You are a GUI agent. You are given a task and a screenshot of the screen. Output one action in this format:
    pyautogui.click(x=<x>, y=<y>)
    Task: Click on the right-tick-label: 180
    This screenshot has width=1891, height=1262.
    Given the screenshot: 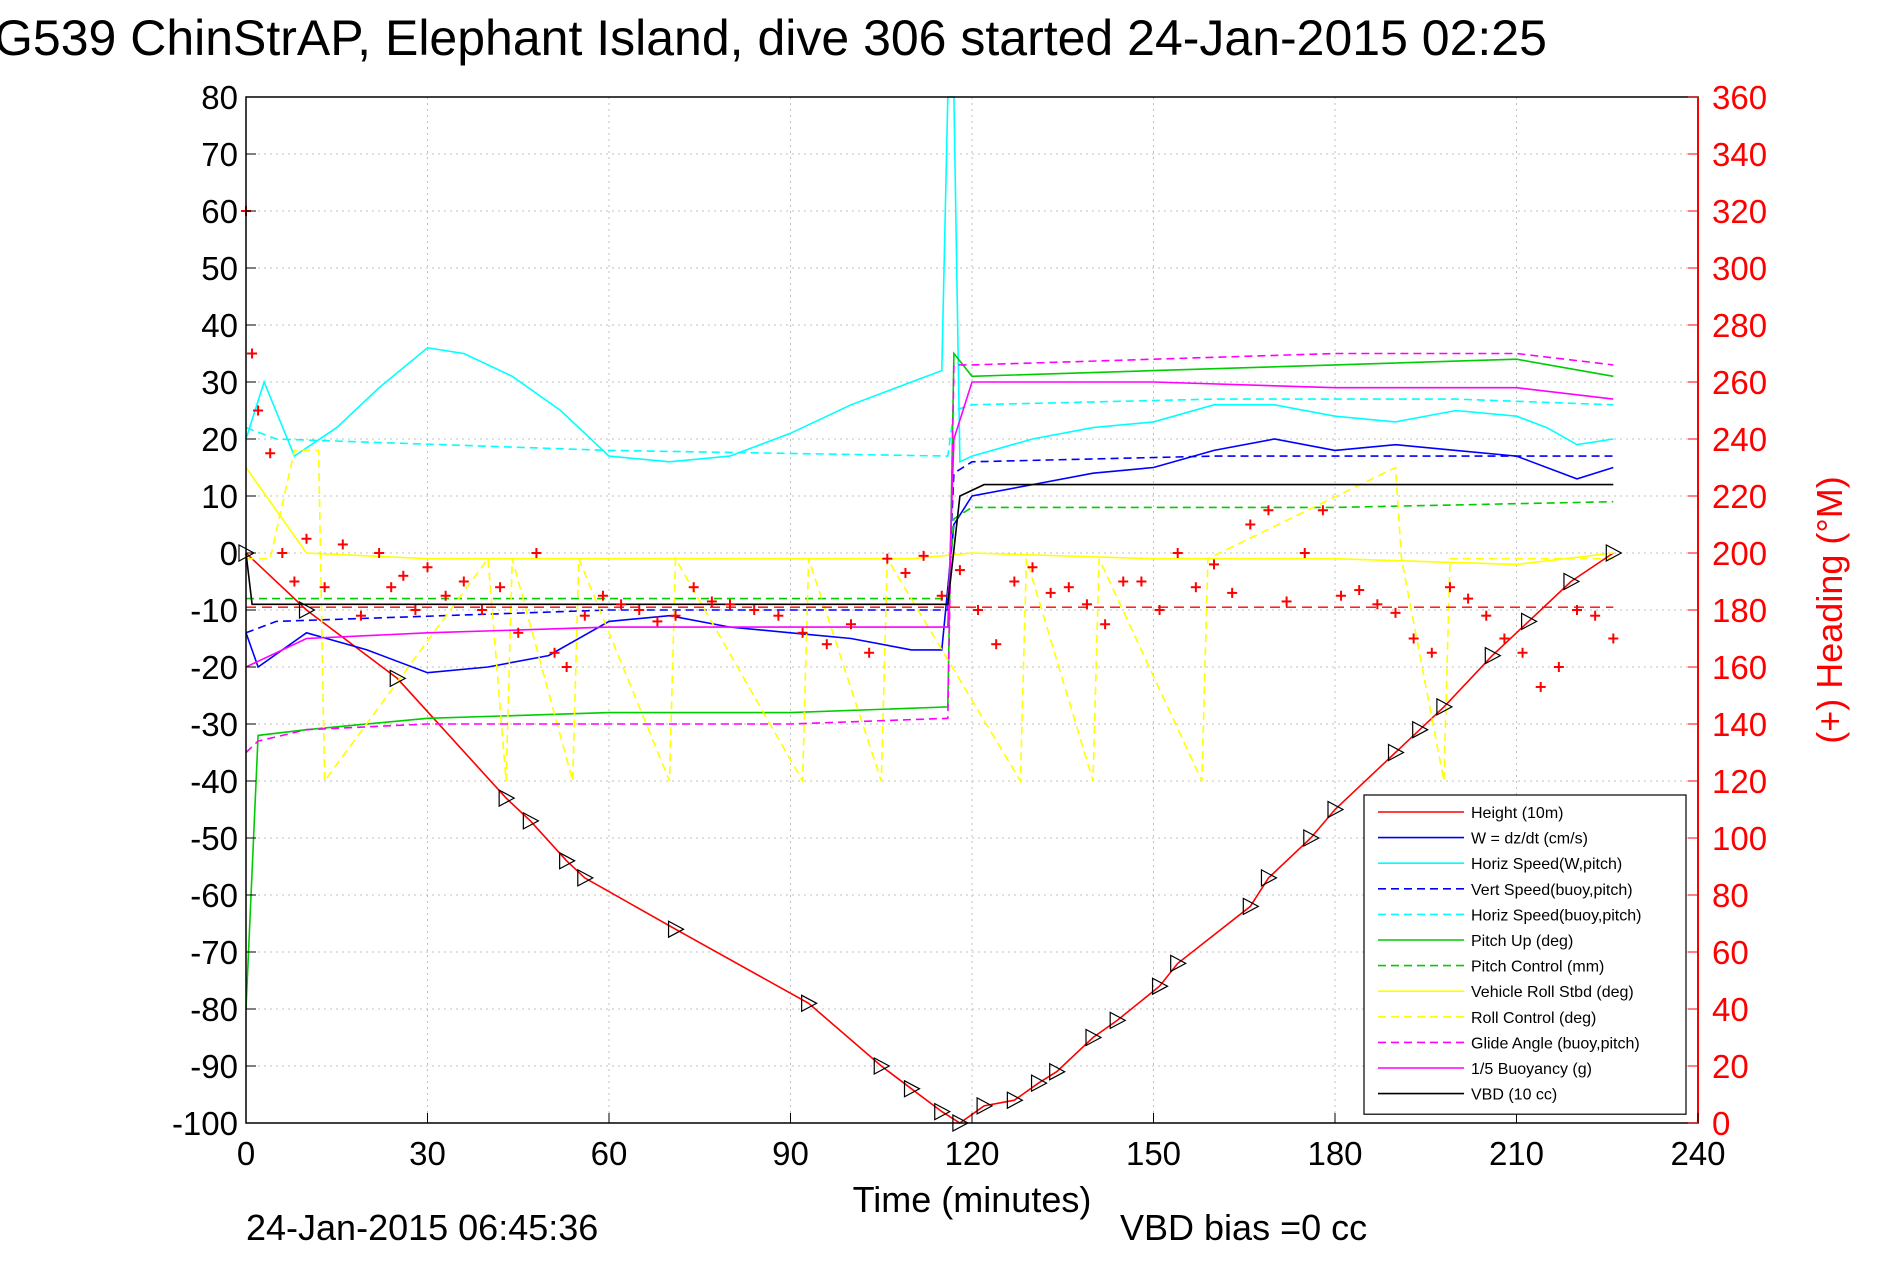 What is the action you would take?
    pyautogui.click(x=1739, y=610)
    